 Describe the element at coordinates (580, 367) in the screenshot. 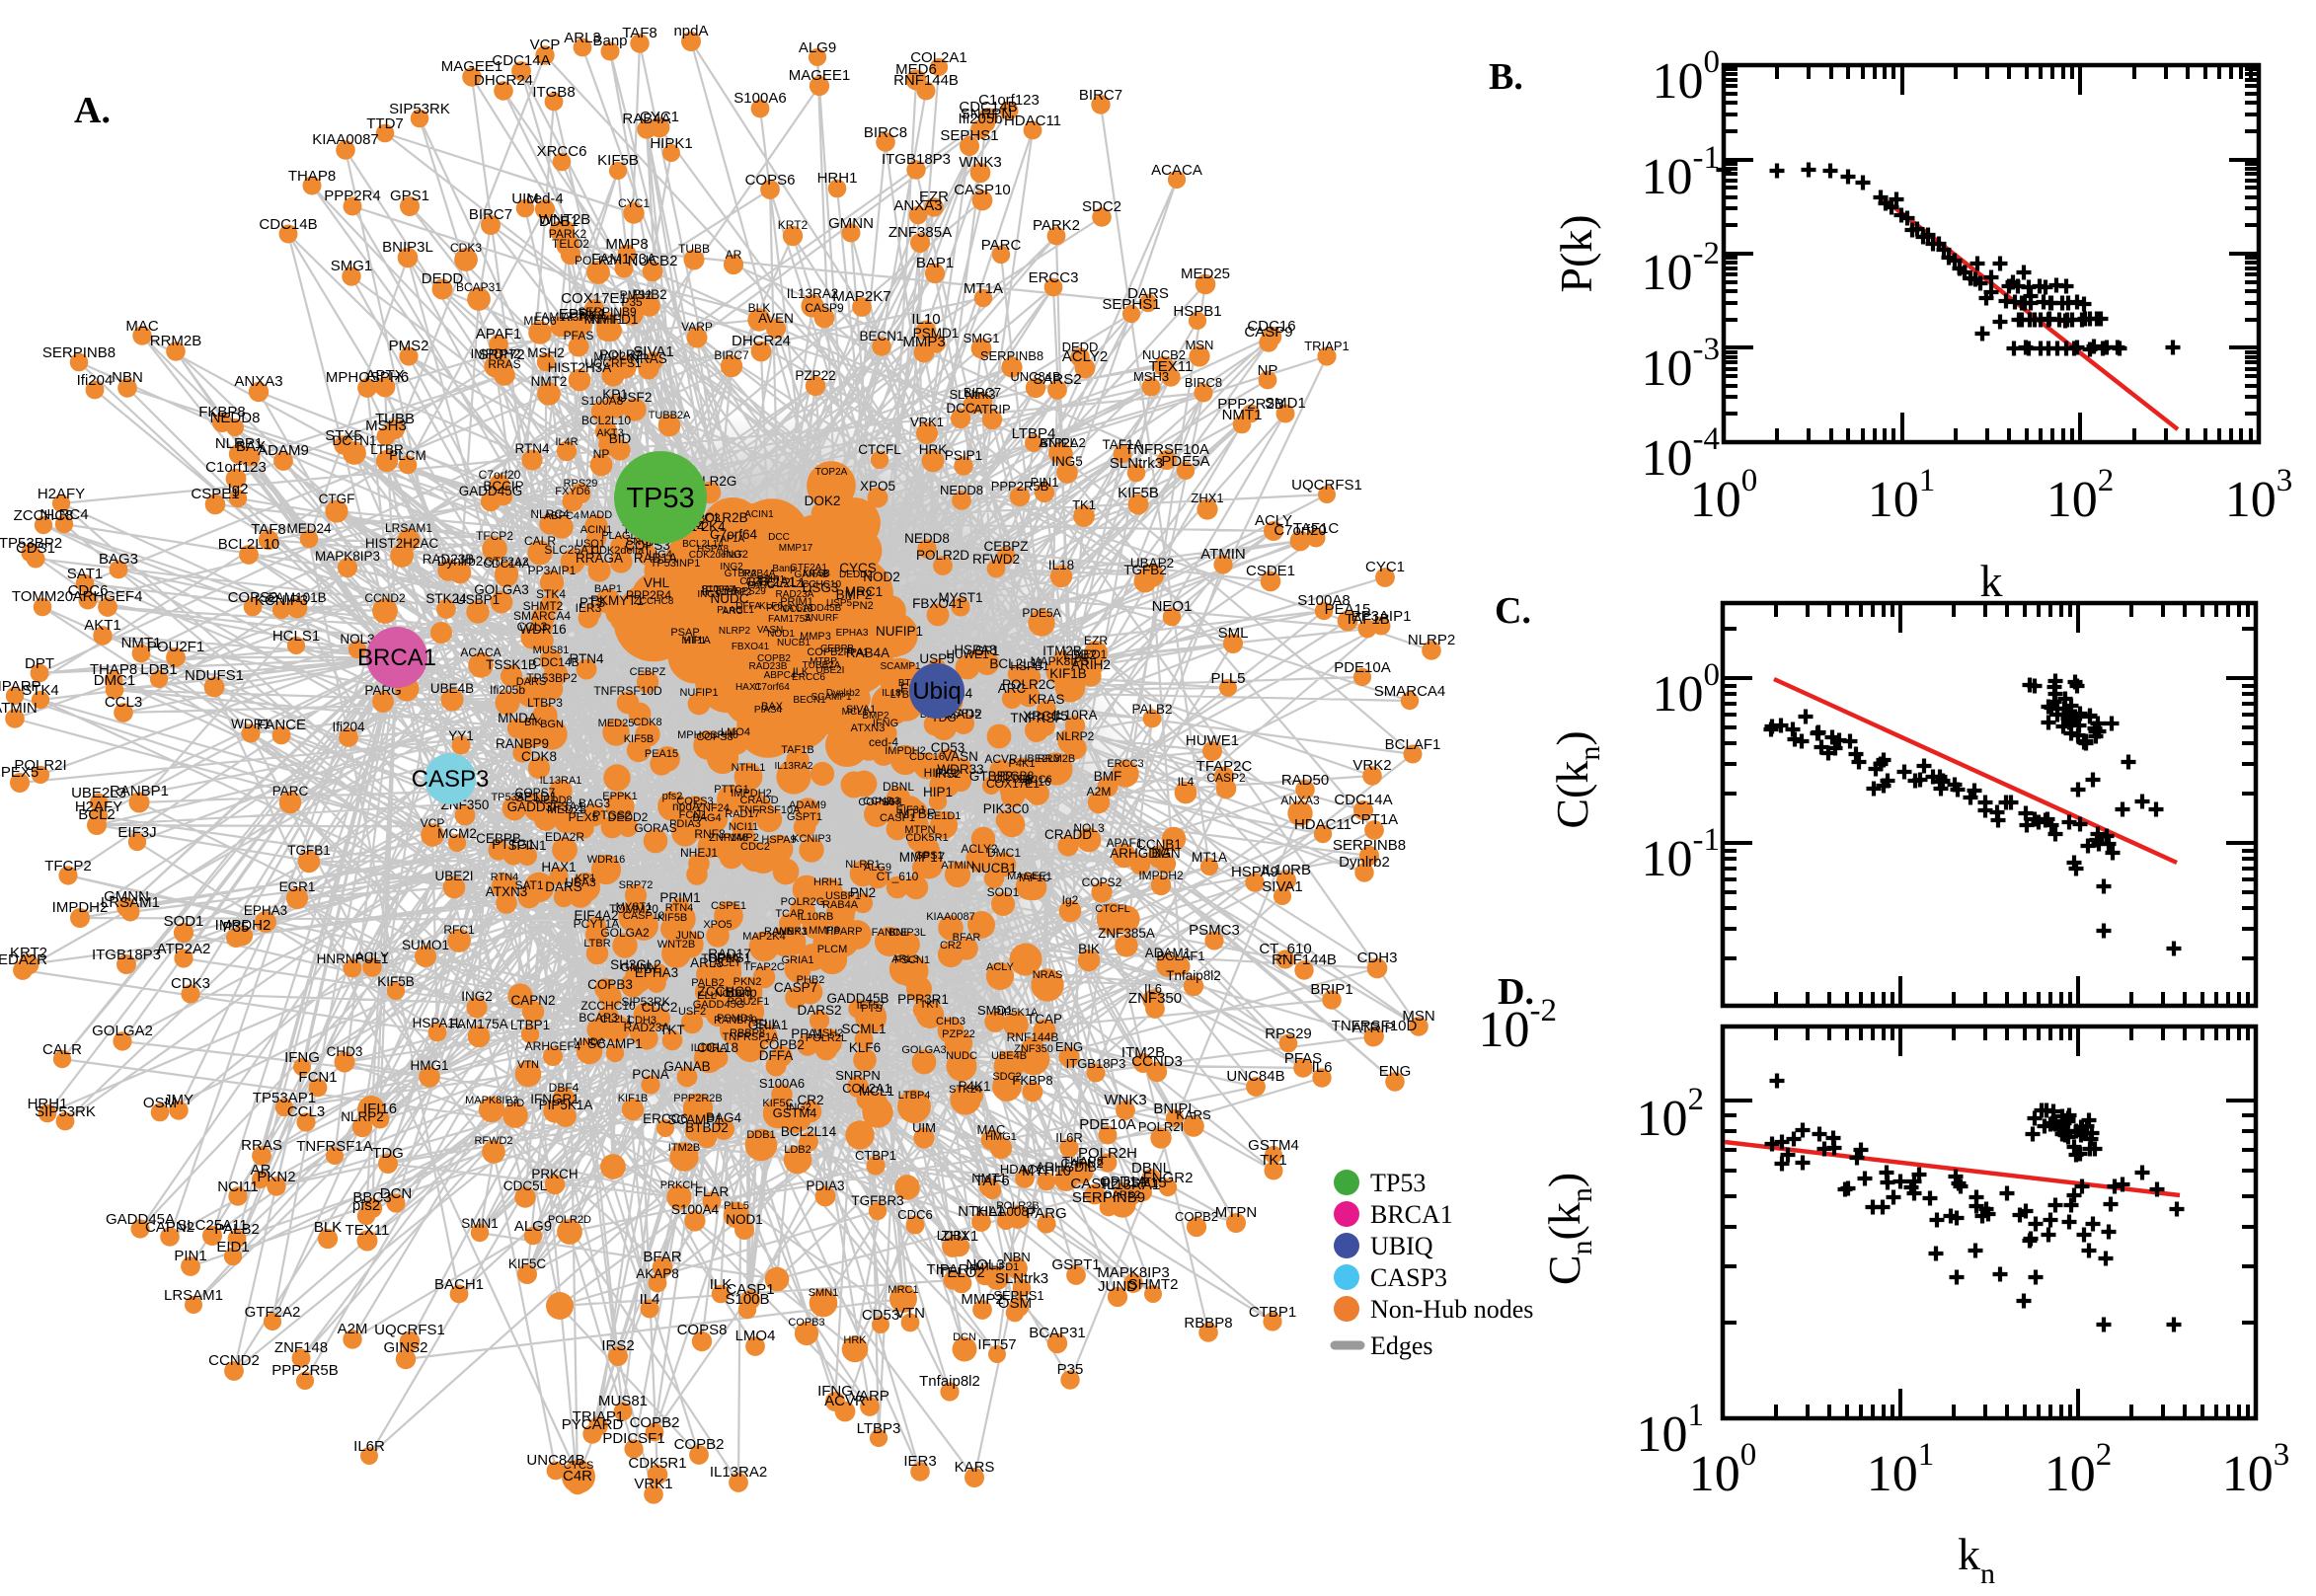

I see `svg-text: HIST2H3A` at that location.